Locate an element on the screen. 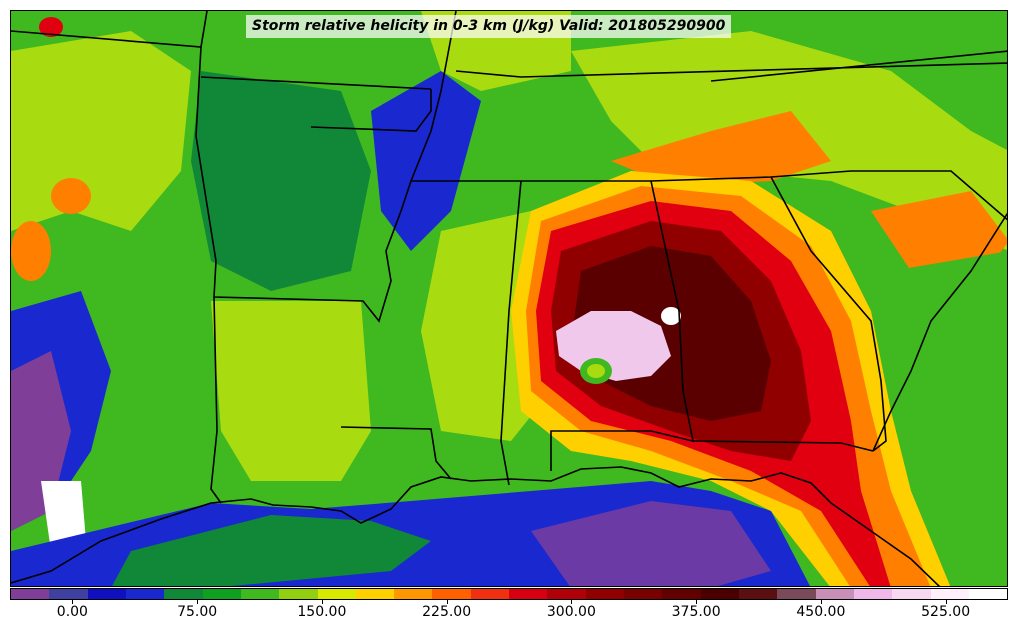 The height and width of the screenshot is (633, 1018). red-spot is located at coordinates (51, 27).